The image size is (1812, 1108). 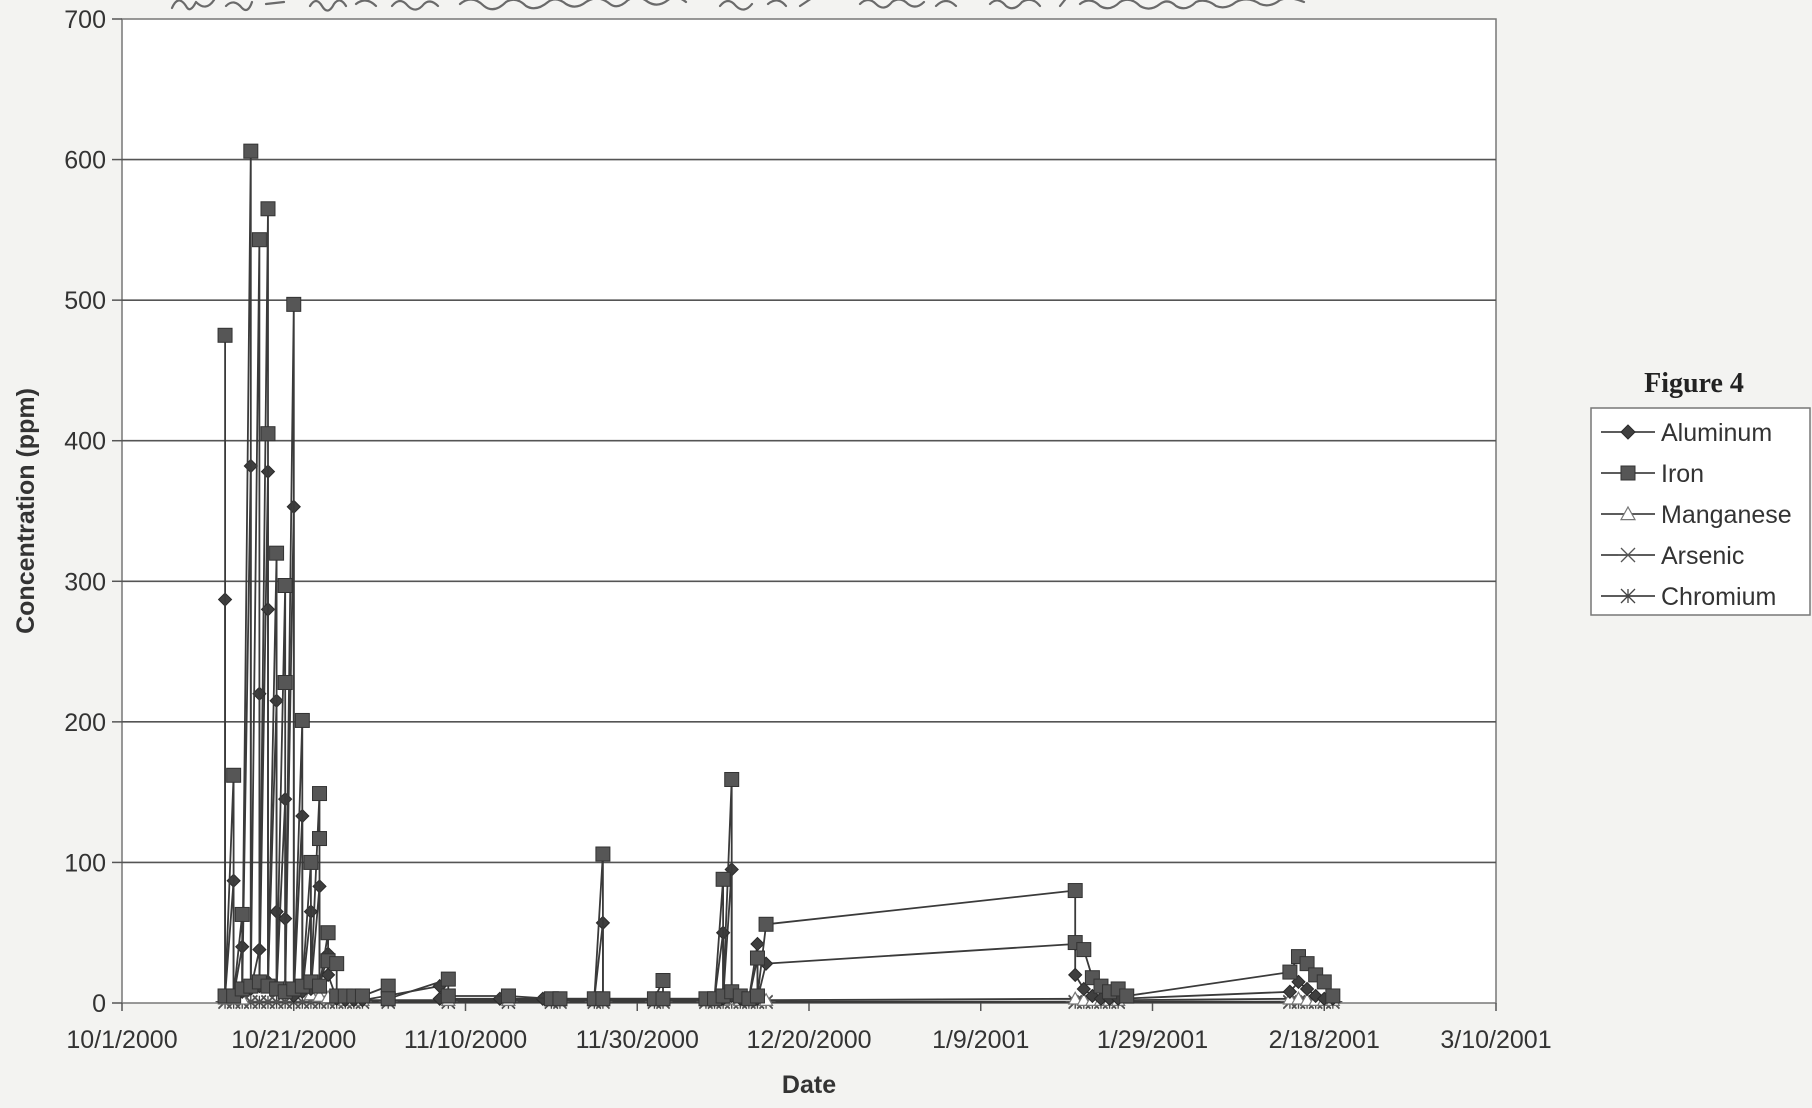 What do you see at coordinates (1652, 474) in the screenshot?
I see `legend-item-iron: Iron` at bounding box center [1652, 474].